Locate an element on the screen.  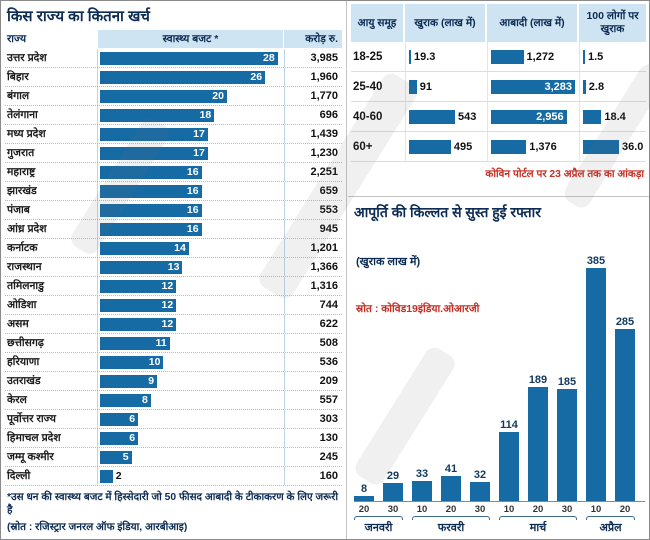
population-cell: 1,272 is located at coordinates (532, 56).